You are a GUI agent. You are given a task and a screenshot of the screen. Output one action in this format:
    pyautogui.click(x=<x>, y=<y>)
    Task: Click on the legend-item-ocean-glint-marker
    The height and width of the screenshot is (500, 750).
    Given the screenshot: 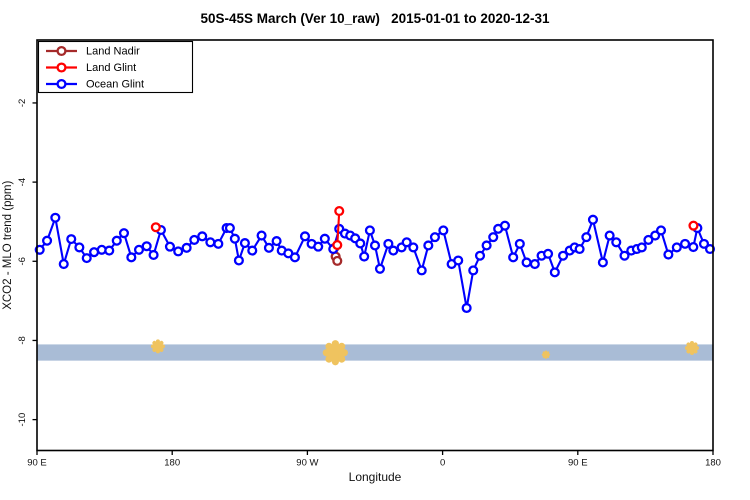 What is the action you would take?
    pyautogui.click(x=61, y=84)
    